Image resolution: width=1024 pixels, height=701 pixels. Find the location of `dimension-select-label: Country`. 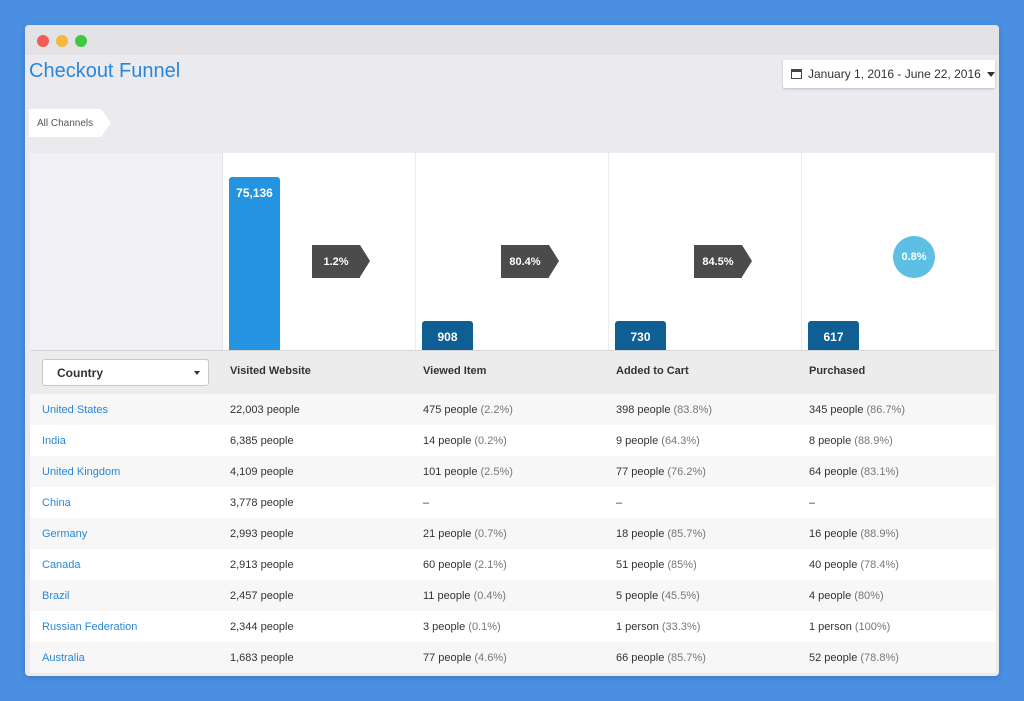

dimension-select-label: Country is located at coordinates (80, 372).